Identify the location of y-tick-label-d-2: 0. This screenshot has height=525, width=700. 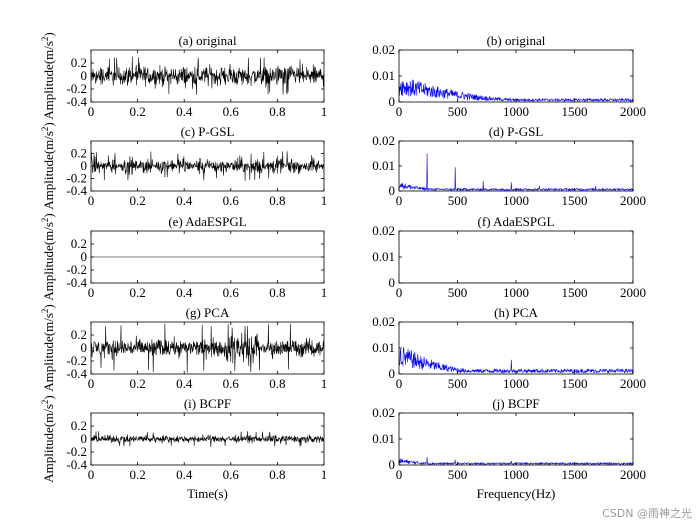
(392, 190).